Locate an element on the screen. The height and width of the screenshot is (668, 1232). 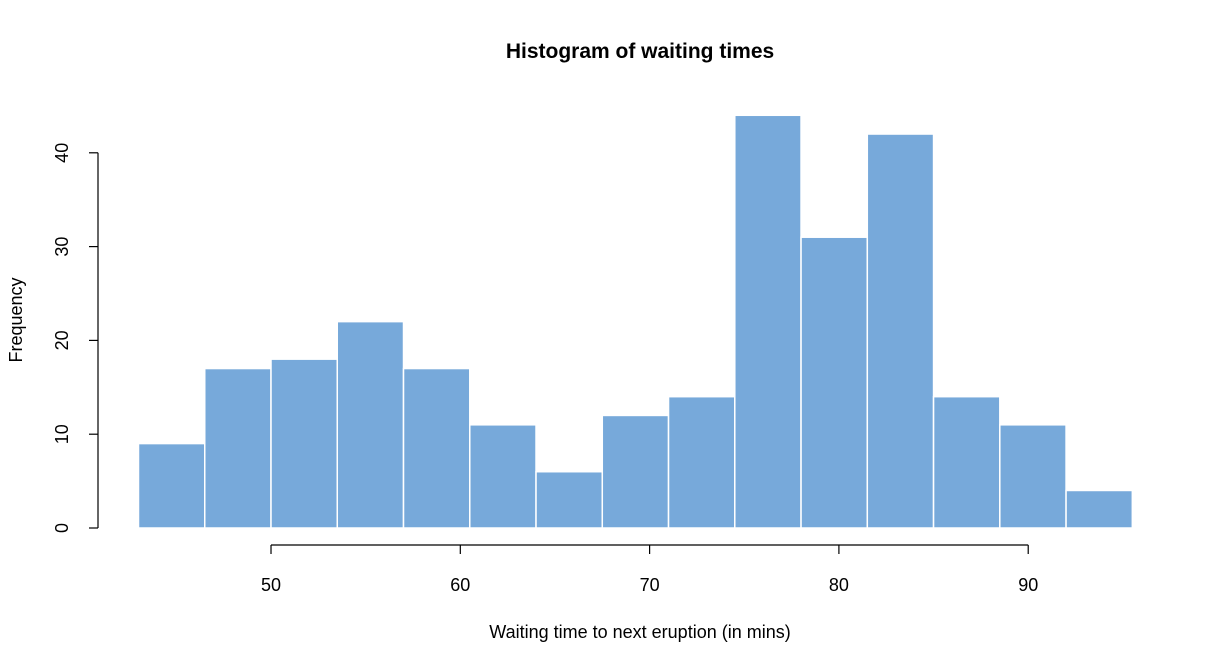
y-tick-label: 0 is located at coordinates (62, 528).